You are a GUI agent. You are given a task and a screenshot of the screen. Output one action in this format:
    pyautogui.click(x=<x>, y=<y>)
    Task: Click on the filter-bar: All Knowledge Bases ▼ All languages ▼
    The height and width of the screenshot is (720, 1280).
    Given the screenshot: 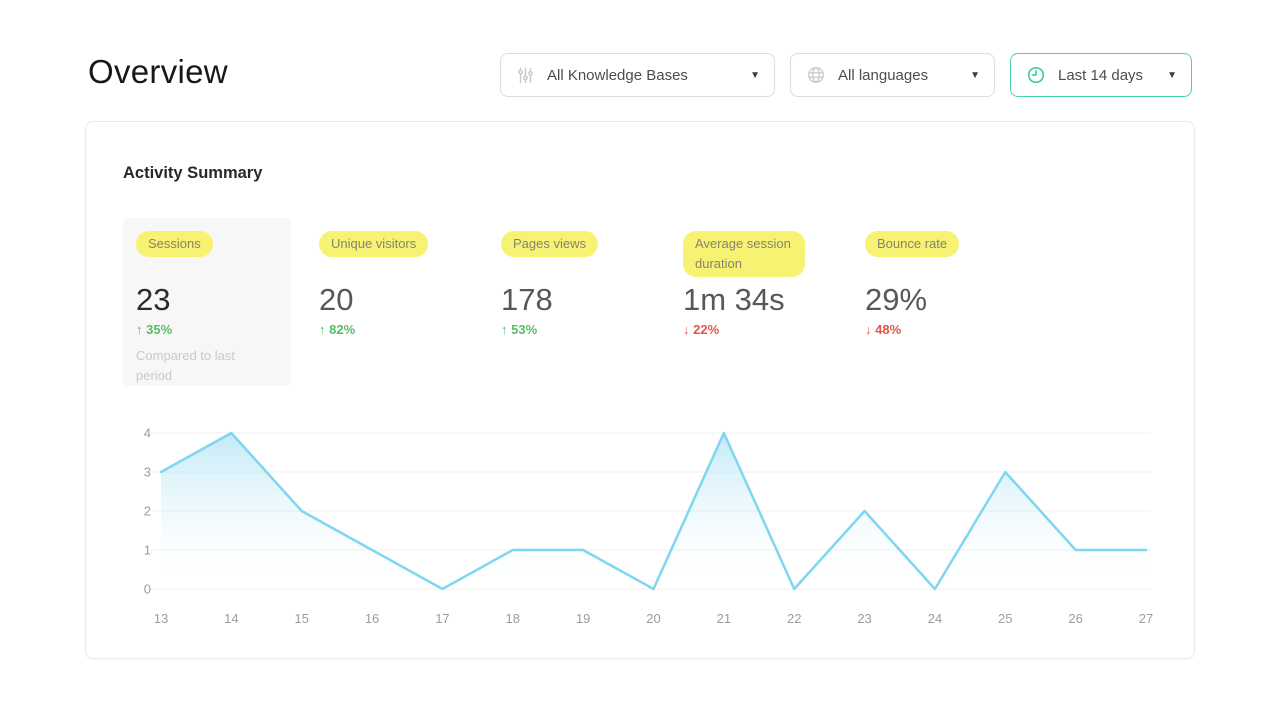 What is the action you would take?
    pyautogui.click(x=846, y=75)
    